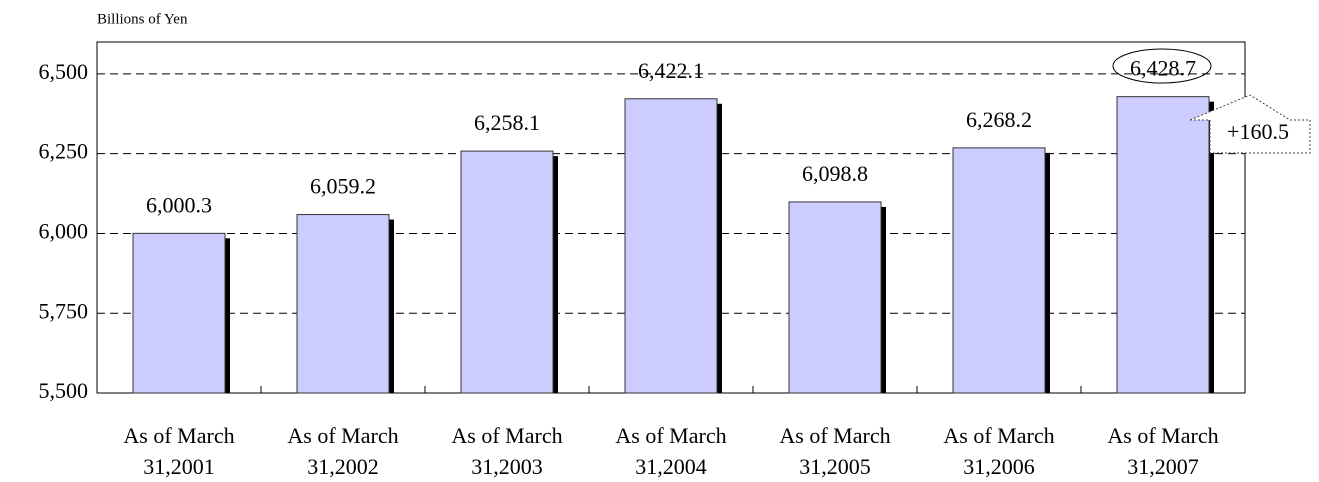 The image size is (1319, 482). Describe the element at coordinates (64, 71) in the screenshot. I see `y-tick-label: 6,500` at that location.